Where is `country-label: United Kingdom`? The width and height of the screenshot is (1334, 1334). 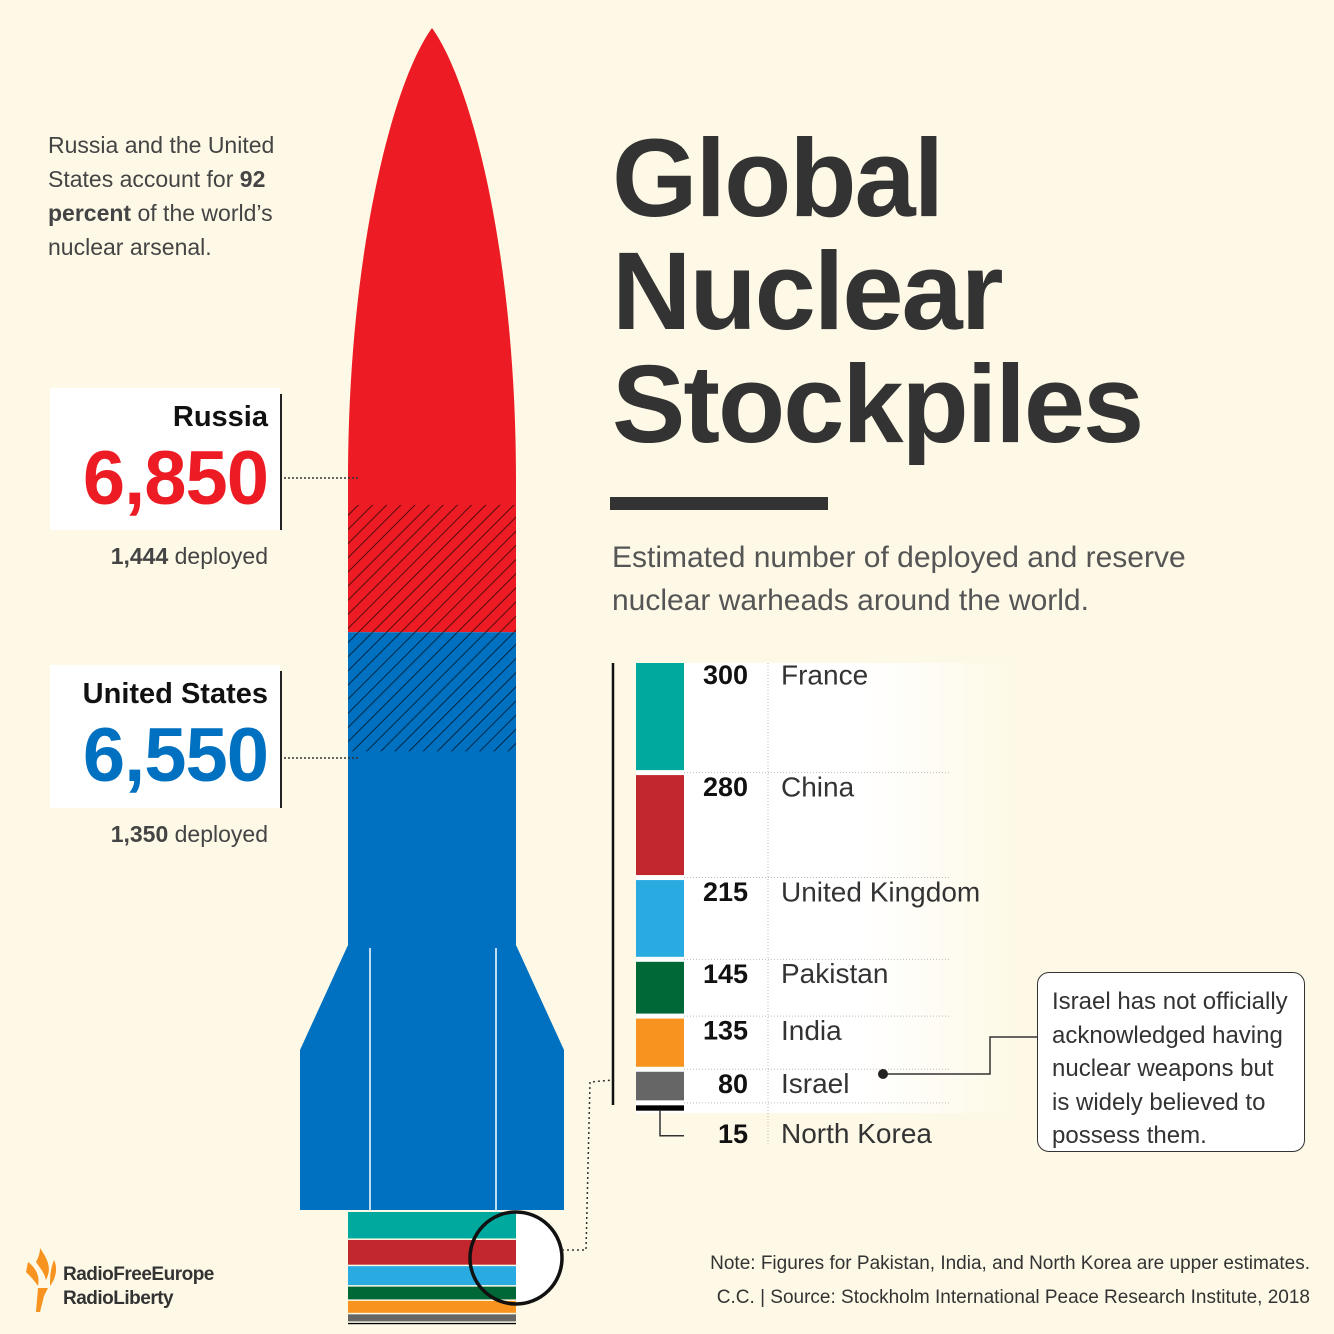
country-label: United Kingdom is located at coordinates (880, 891).